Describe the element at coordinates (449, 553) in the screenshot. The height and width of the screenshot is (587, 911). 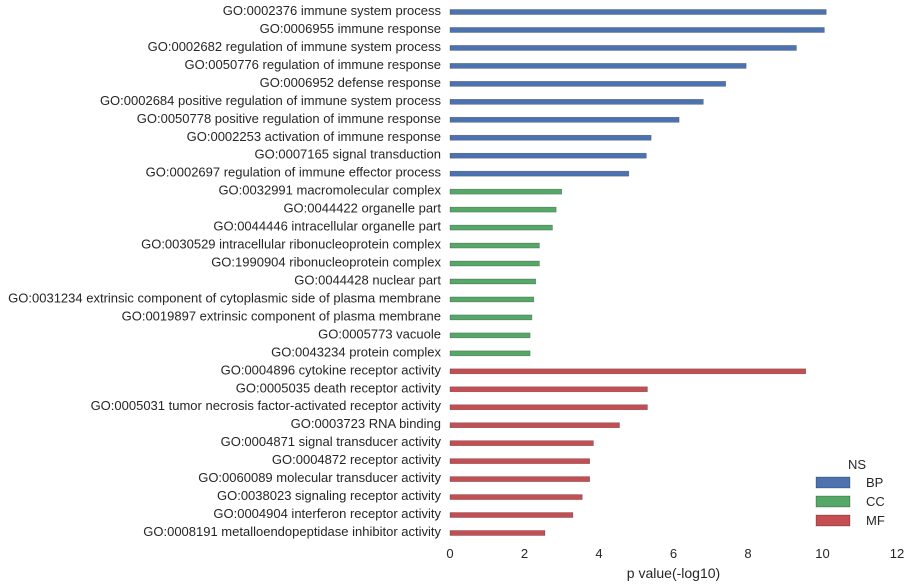
I see `x-tick-label: 0` at that location.